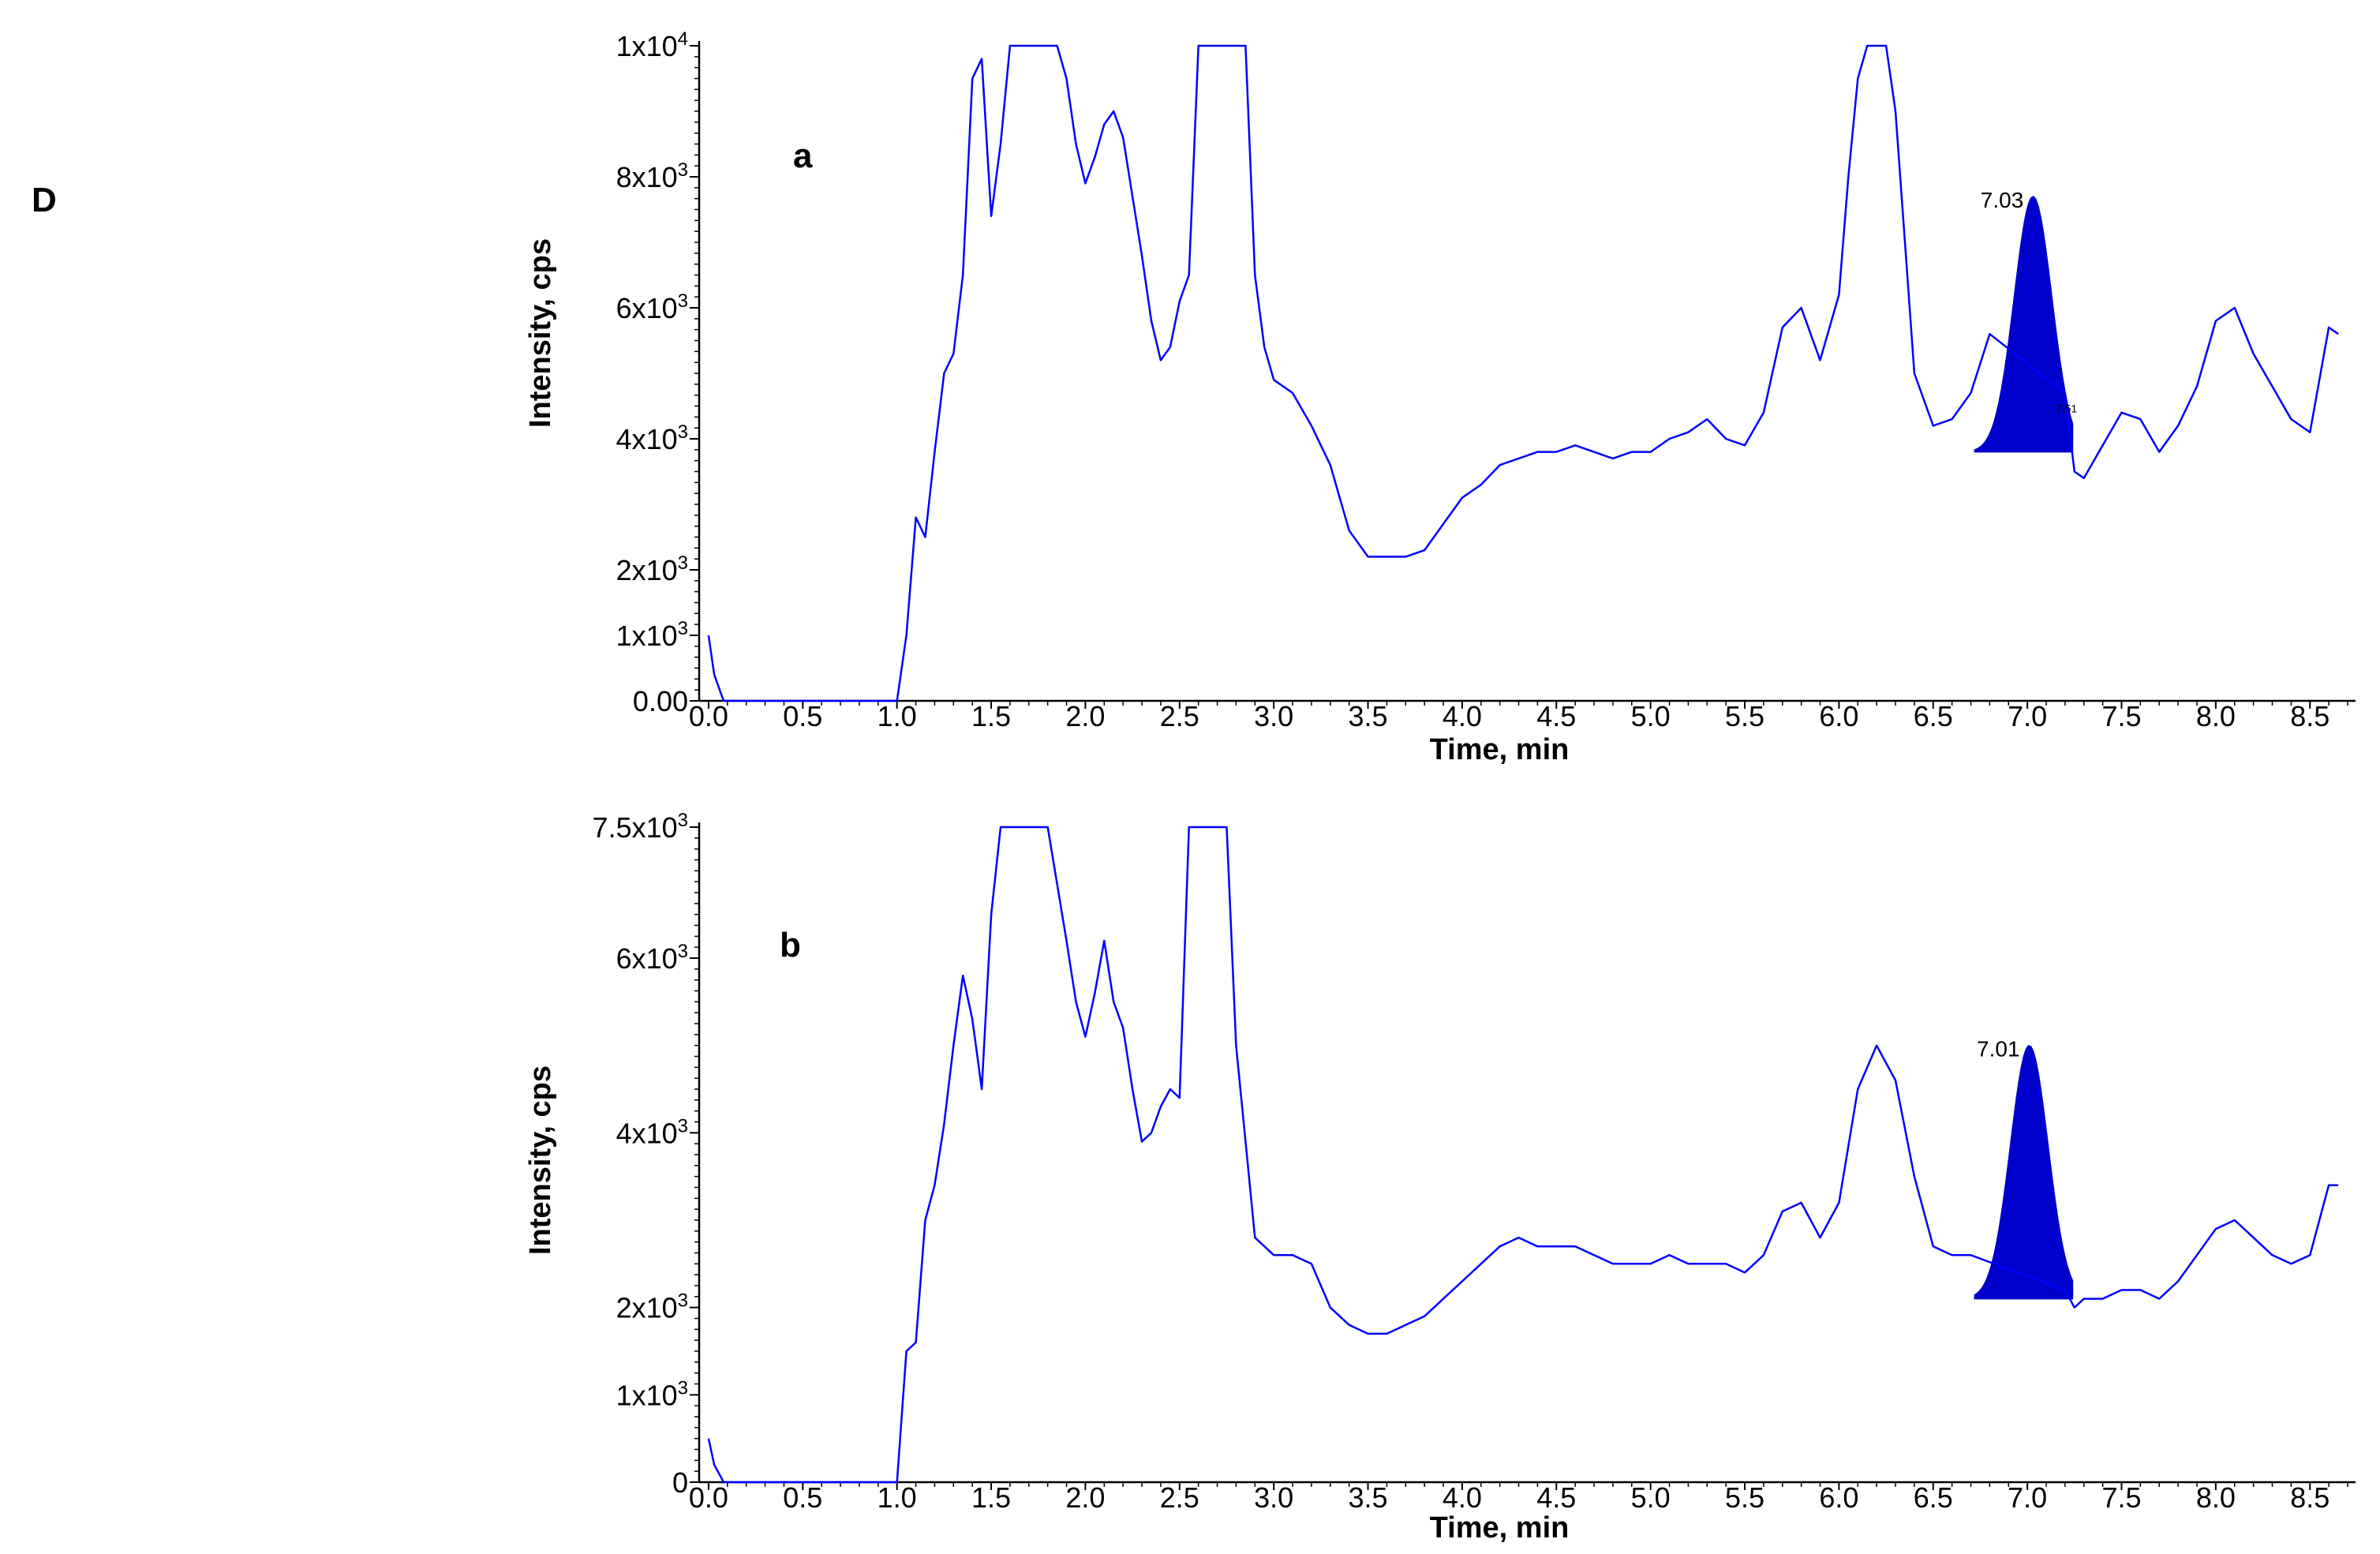  What do you see at coordinates (2002, 200) in the screenshot?
I see `panel-a-peak-label: 7.03` at bounding box center [2002, 200].